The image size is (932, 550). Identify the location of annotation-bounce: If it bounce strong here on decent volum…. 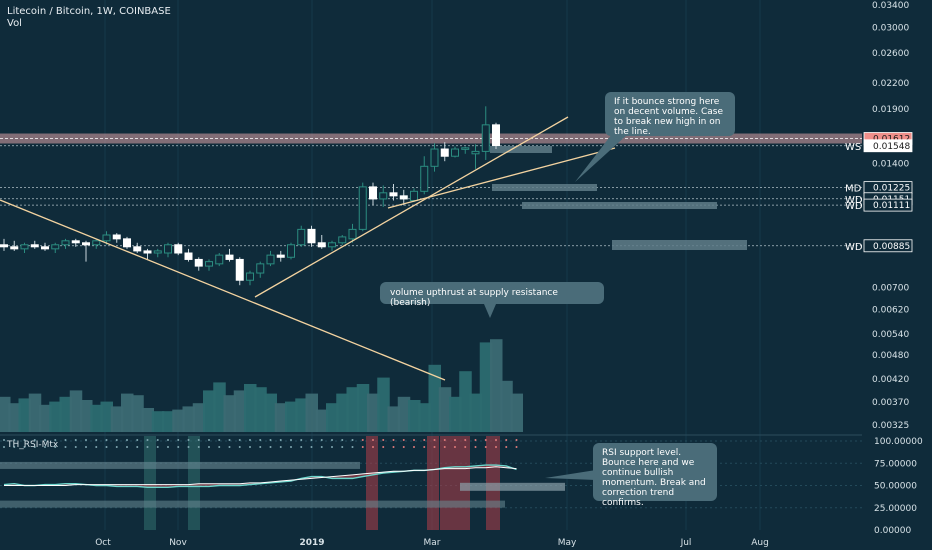
(670, 114).